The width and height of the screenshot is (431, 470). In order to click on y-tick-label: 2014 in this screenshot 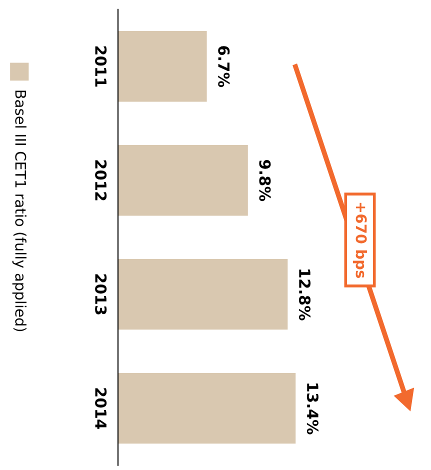, I will do `click(101, 408)`.